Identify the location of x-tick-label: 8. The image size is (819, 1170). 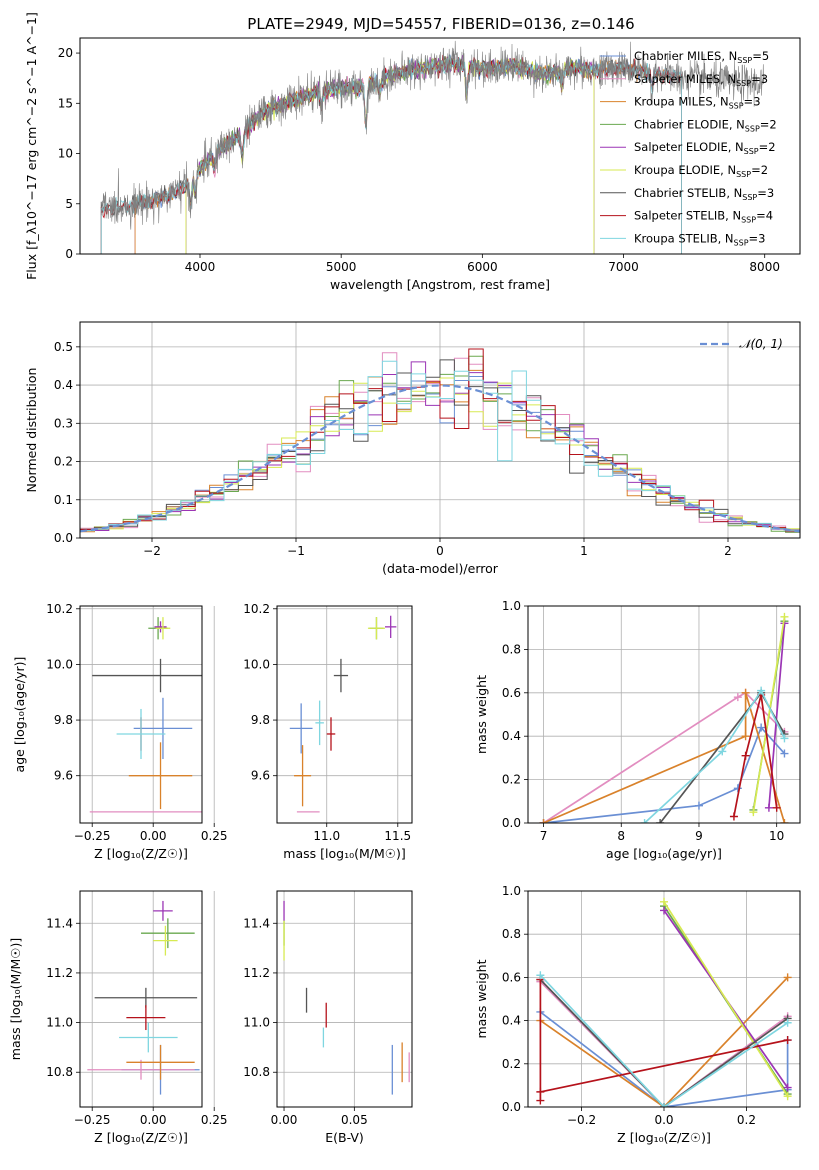
(621, 836).